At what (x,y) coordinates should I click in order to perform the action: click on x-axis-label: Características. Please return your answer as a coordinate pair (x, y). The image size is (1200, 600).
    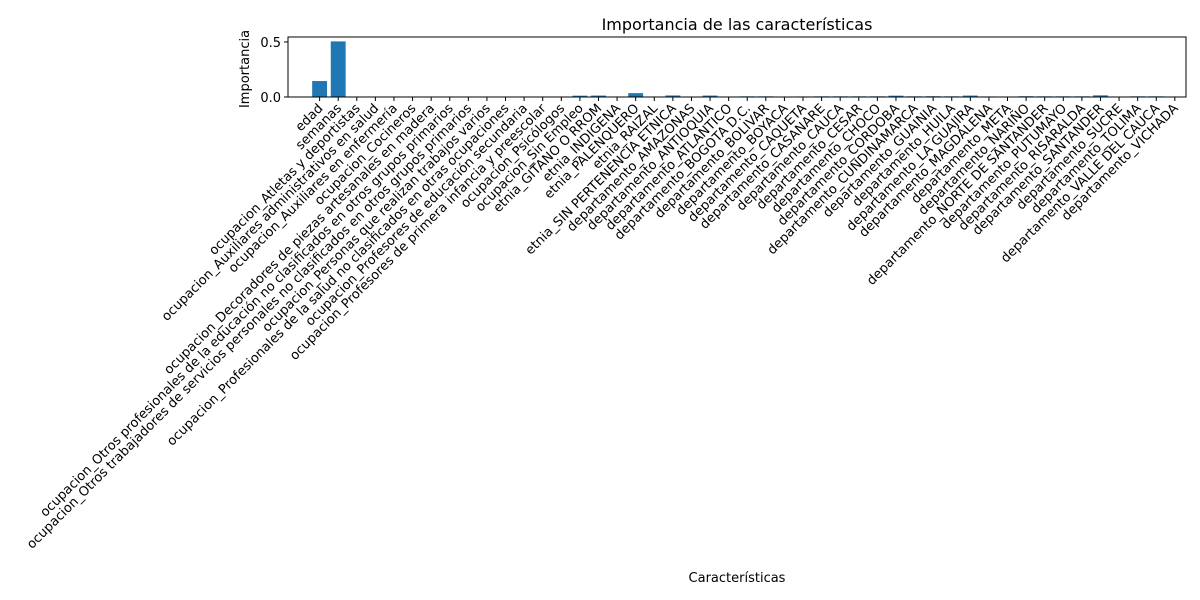
    Looking at the image, I should click on (737, 578).